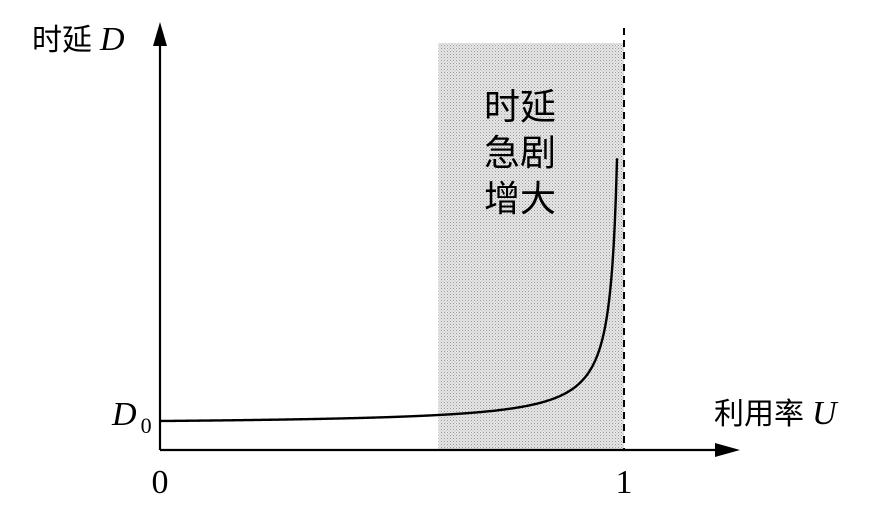 The width and height of the screenshot is (885, 513). I want to click on annotation-line-1: 时延, so click(520, 107).